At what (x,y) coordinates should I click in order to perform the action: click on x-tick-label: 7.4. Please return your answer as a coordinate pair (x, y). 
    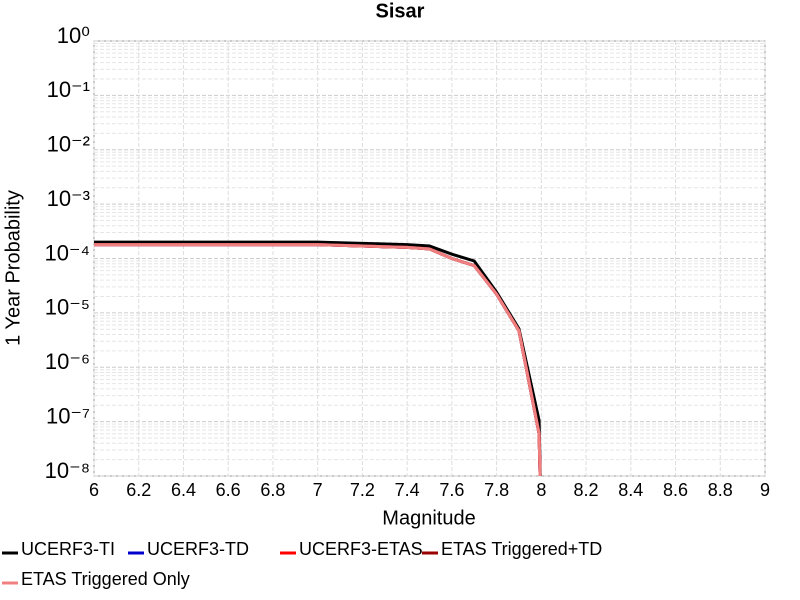
    Looking at the image, I should click on (407, 490).